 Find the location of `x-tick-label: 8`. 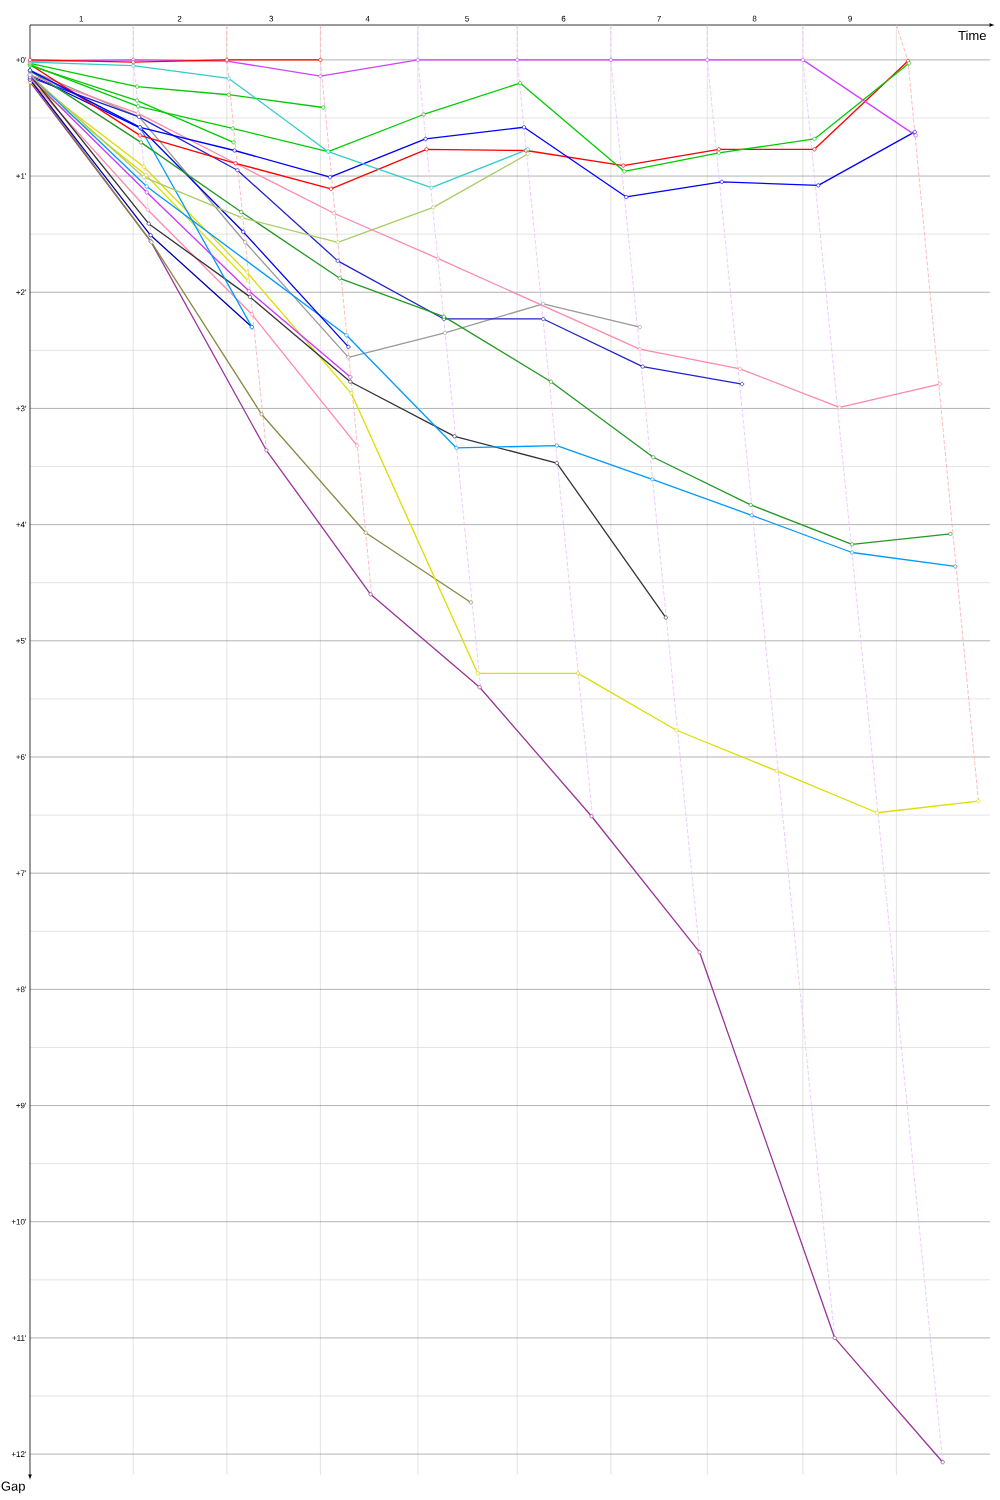

x-tick-label: 8 is located at coordinates (754, 18).